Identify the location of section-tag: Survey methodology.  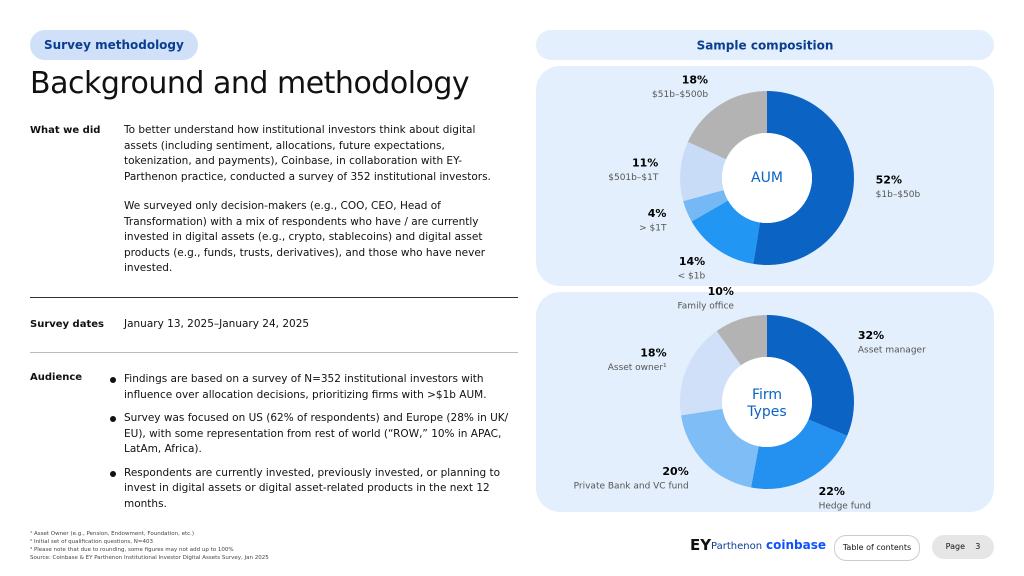
(114, 45).